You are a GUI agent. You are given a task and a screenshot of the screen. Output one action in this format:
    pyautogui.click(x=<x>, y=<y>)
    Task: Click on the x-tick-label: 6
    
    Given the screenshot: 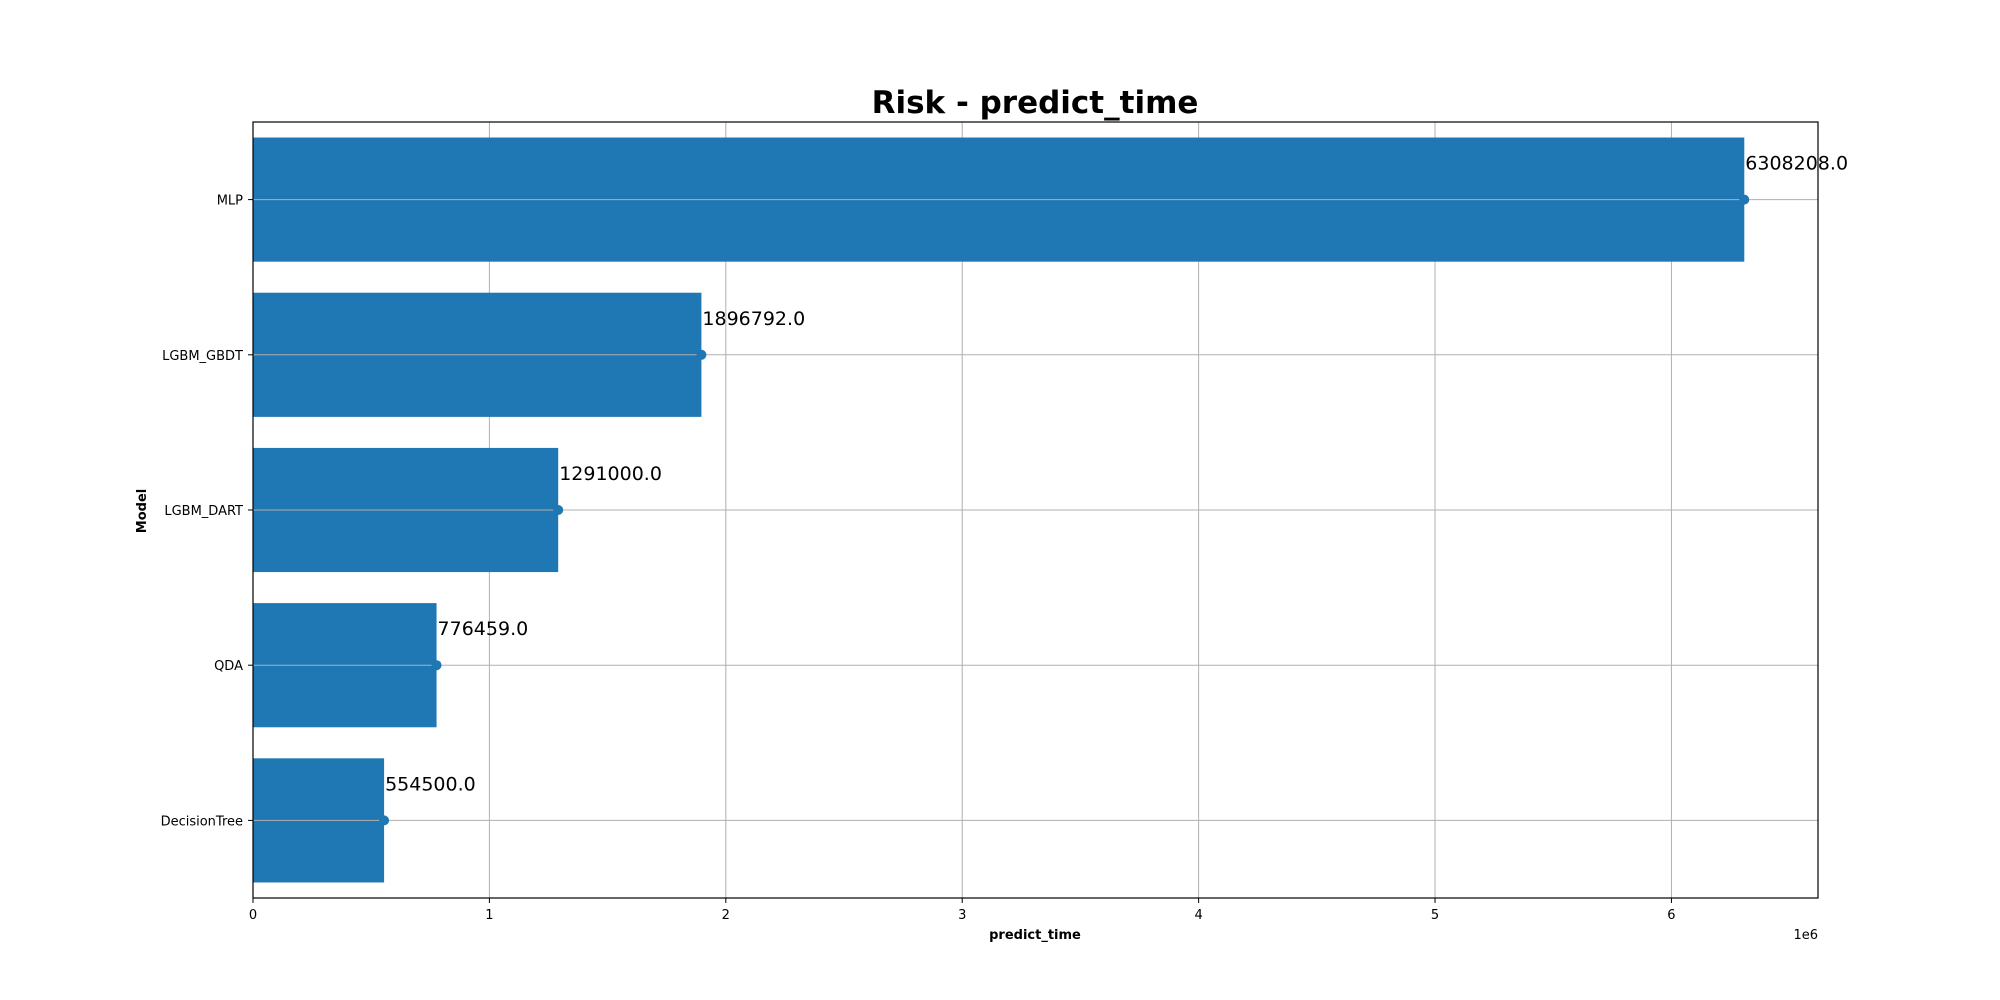 What is the action you would take?
    pyautogui.click(x=1671, y=915)
    